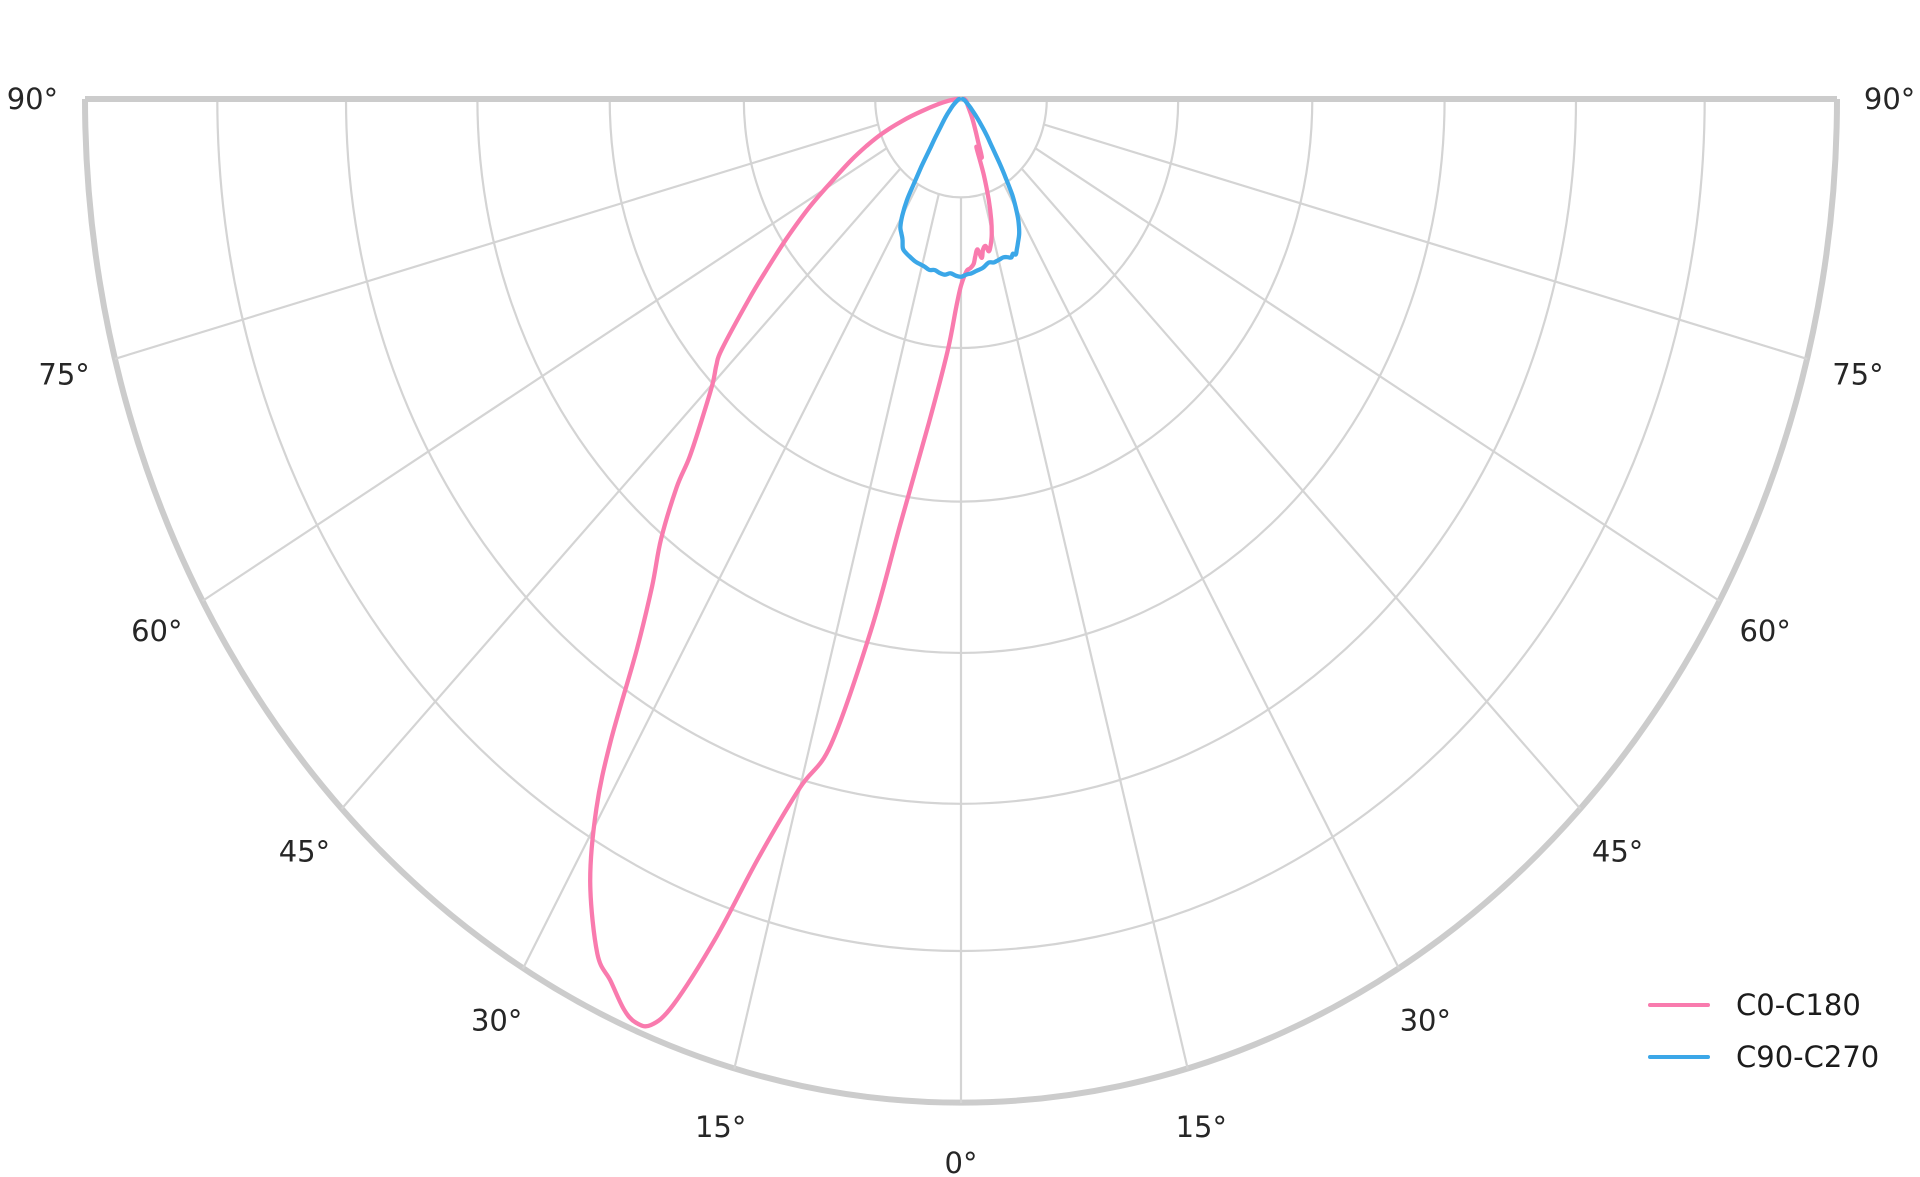 The width and height of the screenshot is (1920, 1177). I want to click on legend-swatch-c90-c270, so click(1679, 1057).